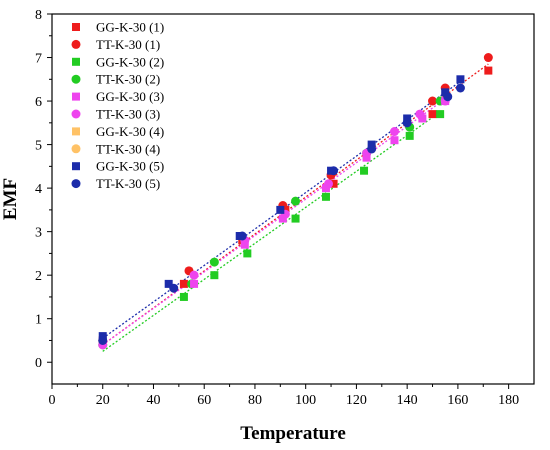 This screenshot has height=450, width=550. I want to click on legend-label-8: TT-K-30 (4), so click(128, 148).